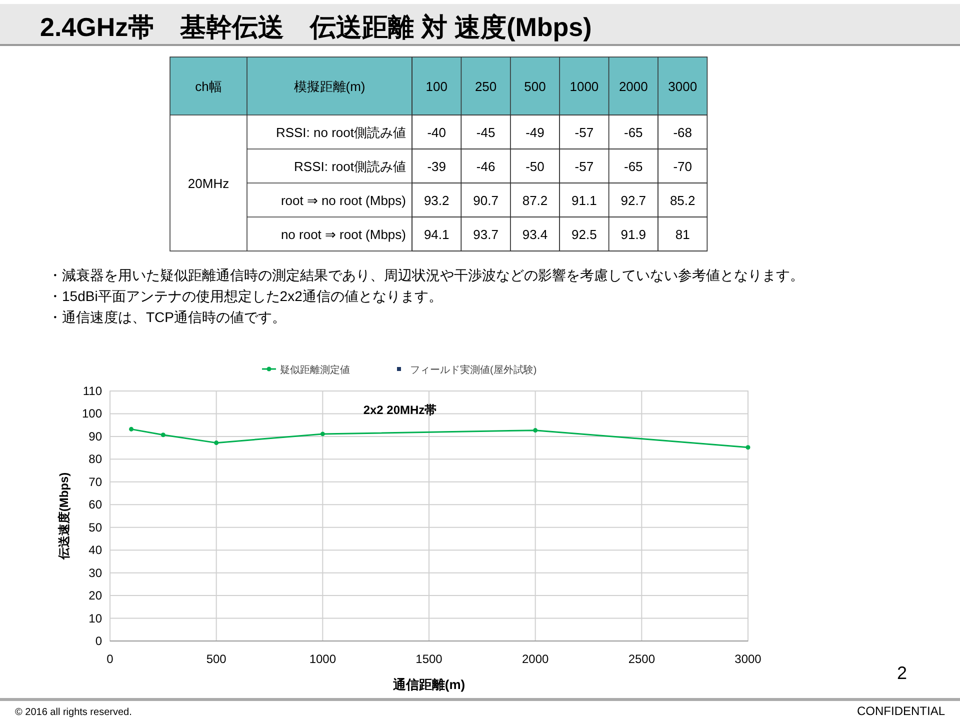 The image size is (960, 720). I want to click on data-label: 93.7, so click(485, 234).